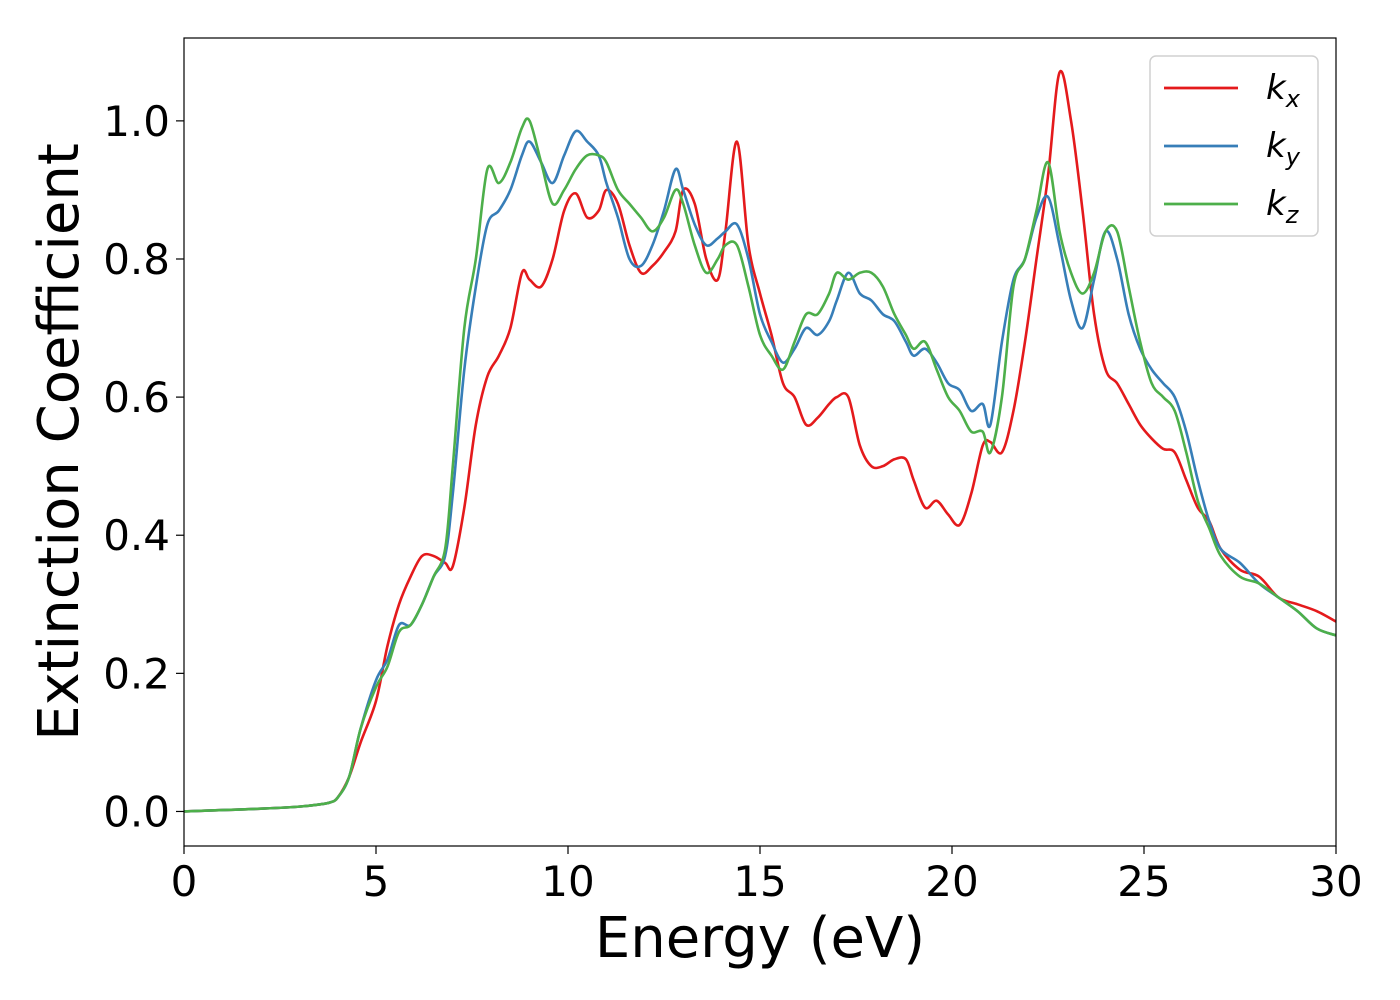 The image size is (1400, 1000). What do you see at coordinates (59, 442) in the screenshot?
I see `y-axis-title: Extinction Coefficient` at bounding box center [59, 442].